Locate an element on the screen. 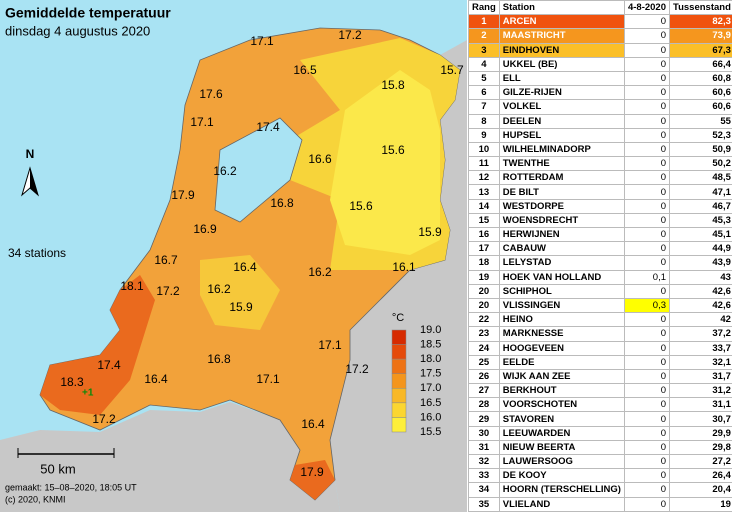  table-row: 20 SCHIPHOL 0 42,6 is located at coordinates (600, 291).